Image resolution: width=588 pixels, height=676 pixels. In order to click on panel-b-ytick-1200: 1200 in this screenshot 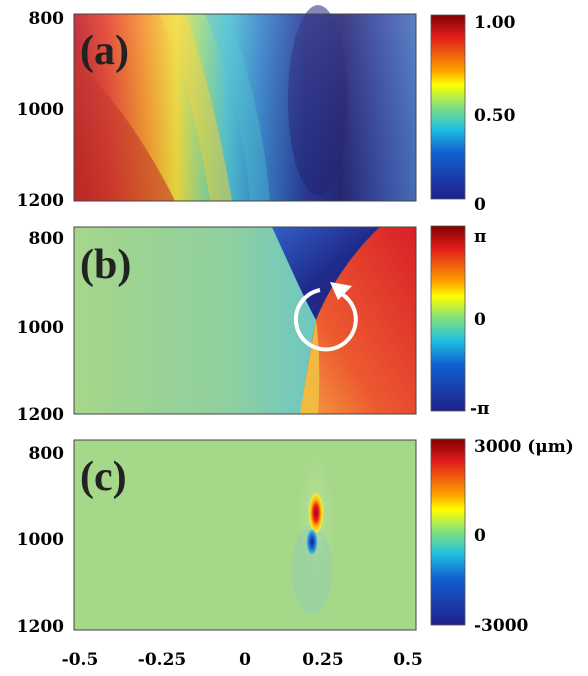, I will do `click(40, 415)`.